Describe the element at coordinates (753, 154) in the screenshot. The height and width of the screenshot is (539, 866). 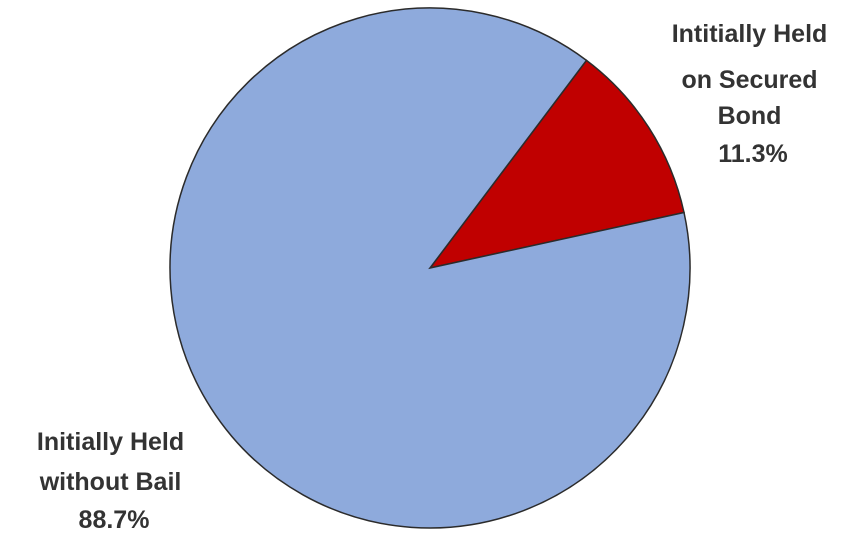
I see `slice-value-secured-bond: 11.3%` at that location.